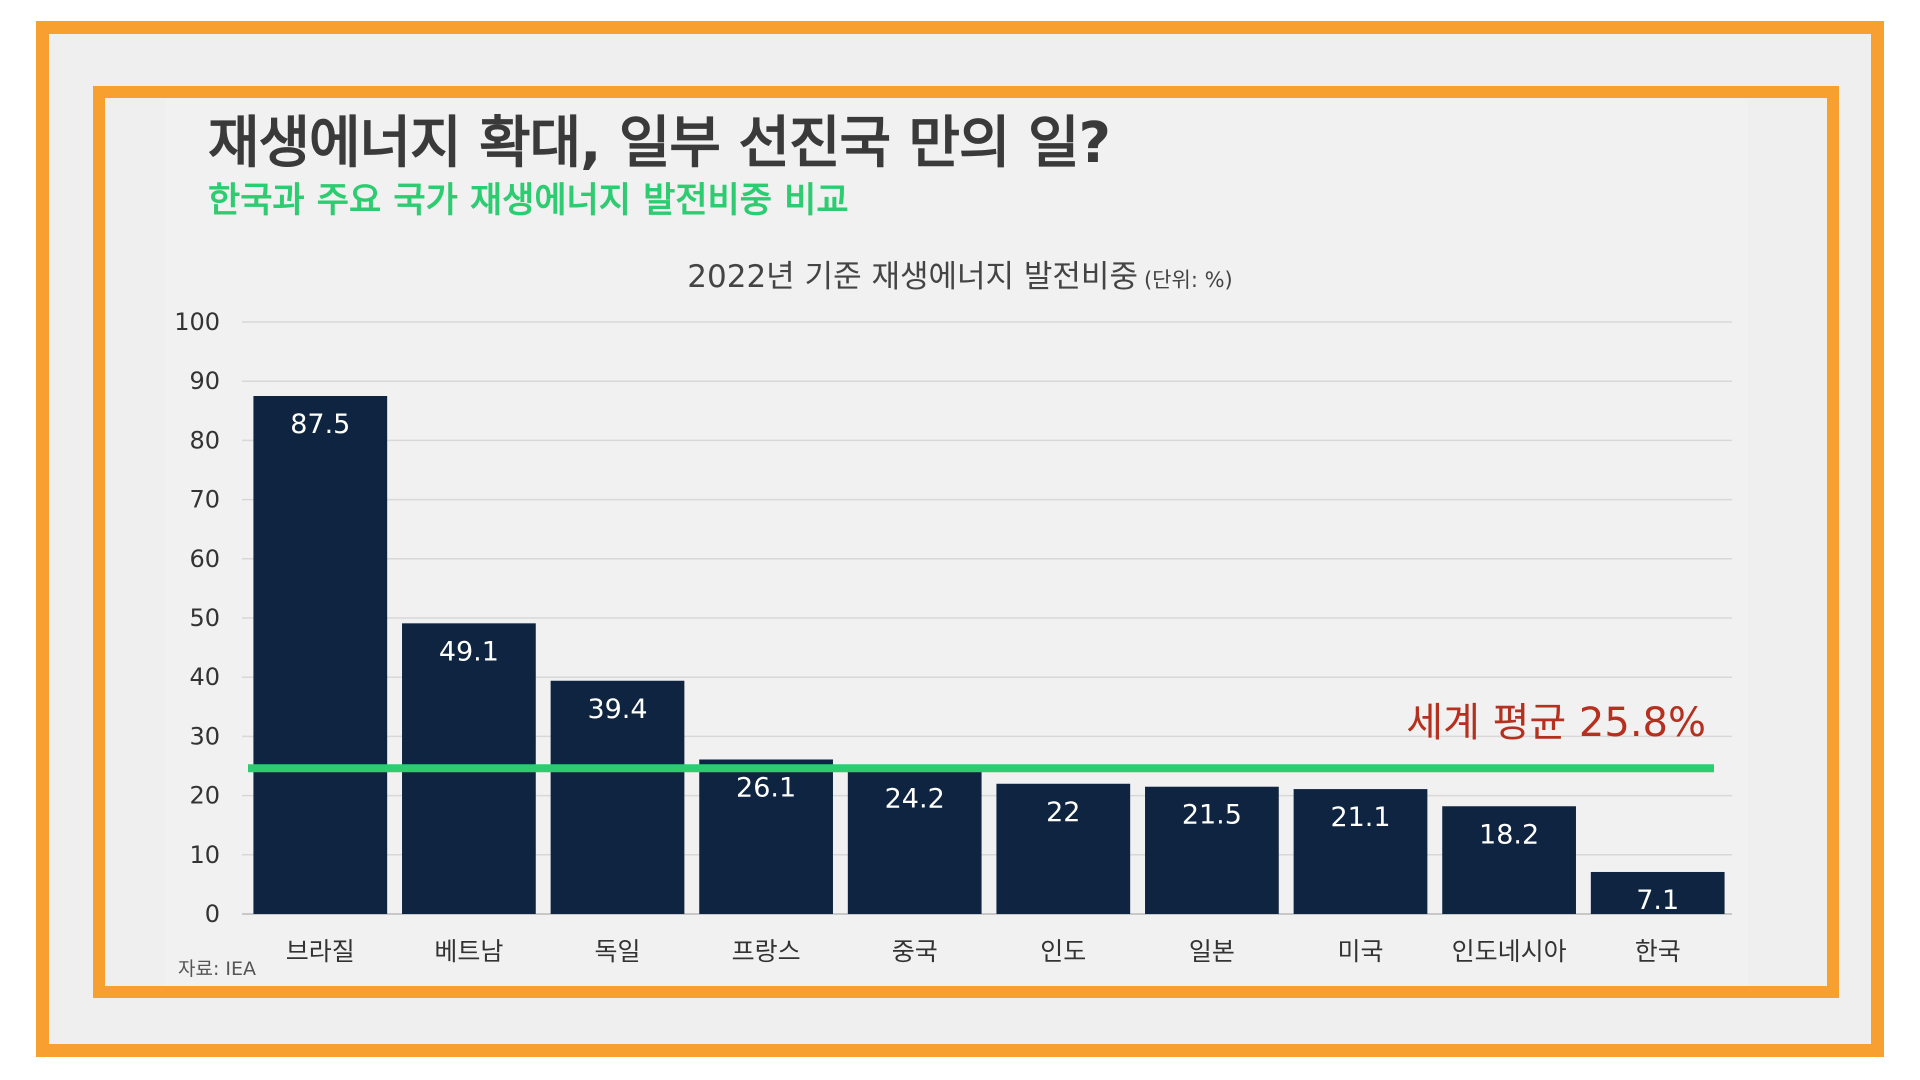 Image resolution: width=1920 pixels, height=1080 pixels. Describe the element at coordinates (766, 951) in the screenshot. I see `x-tick-label: 프랑스` at that location.